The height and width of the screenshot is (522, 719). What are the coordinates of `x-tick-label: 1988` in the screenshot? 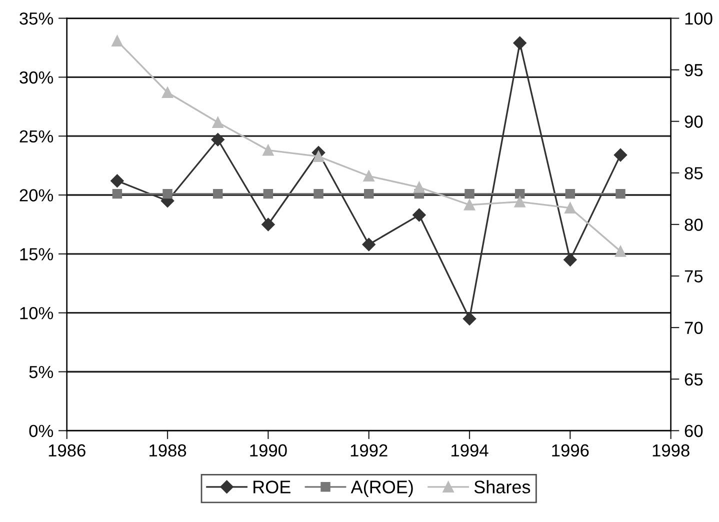 It's located at (168, 450).